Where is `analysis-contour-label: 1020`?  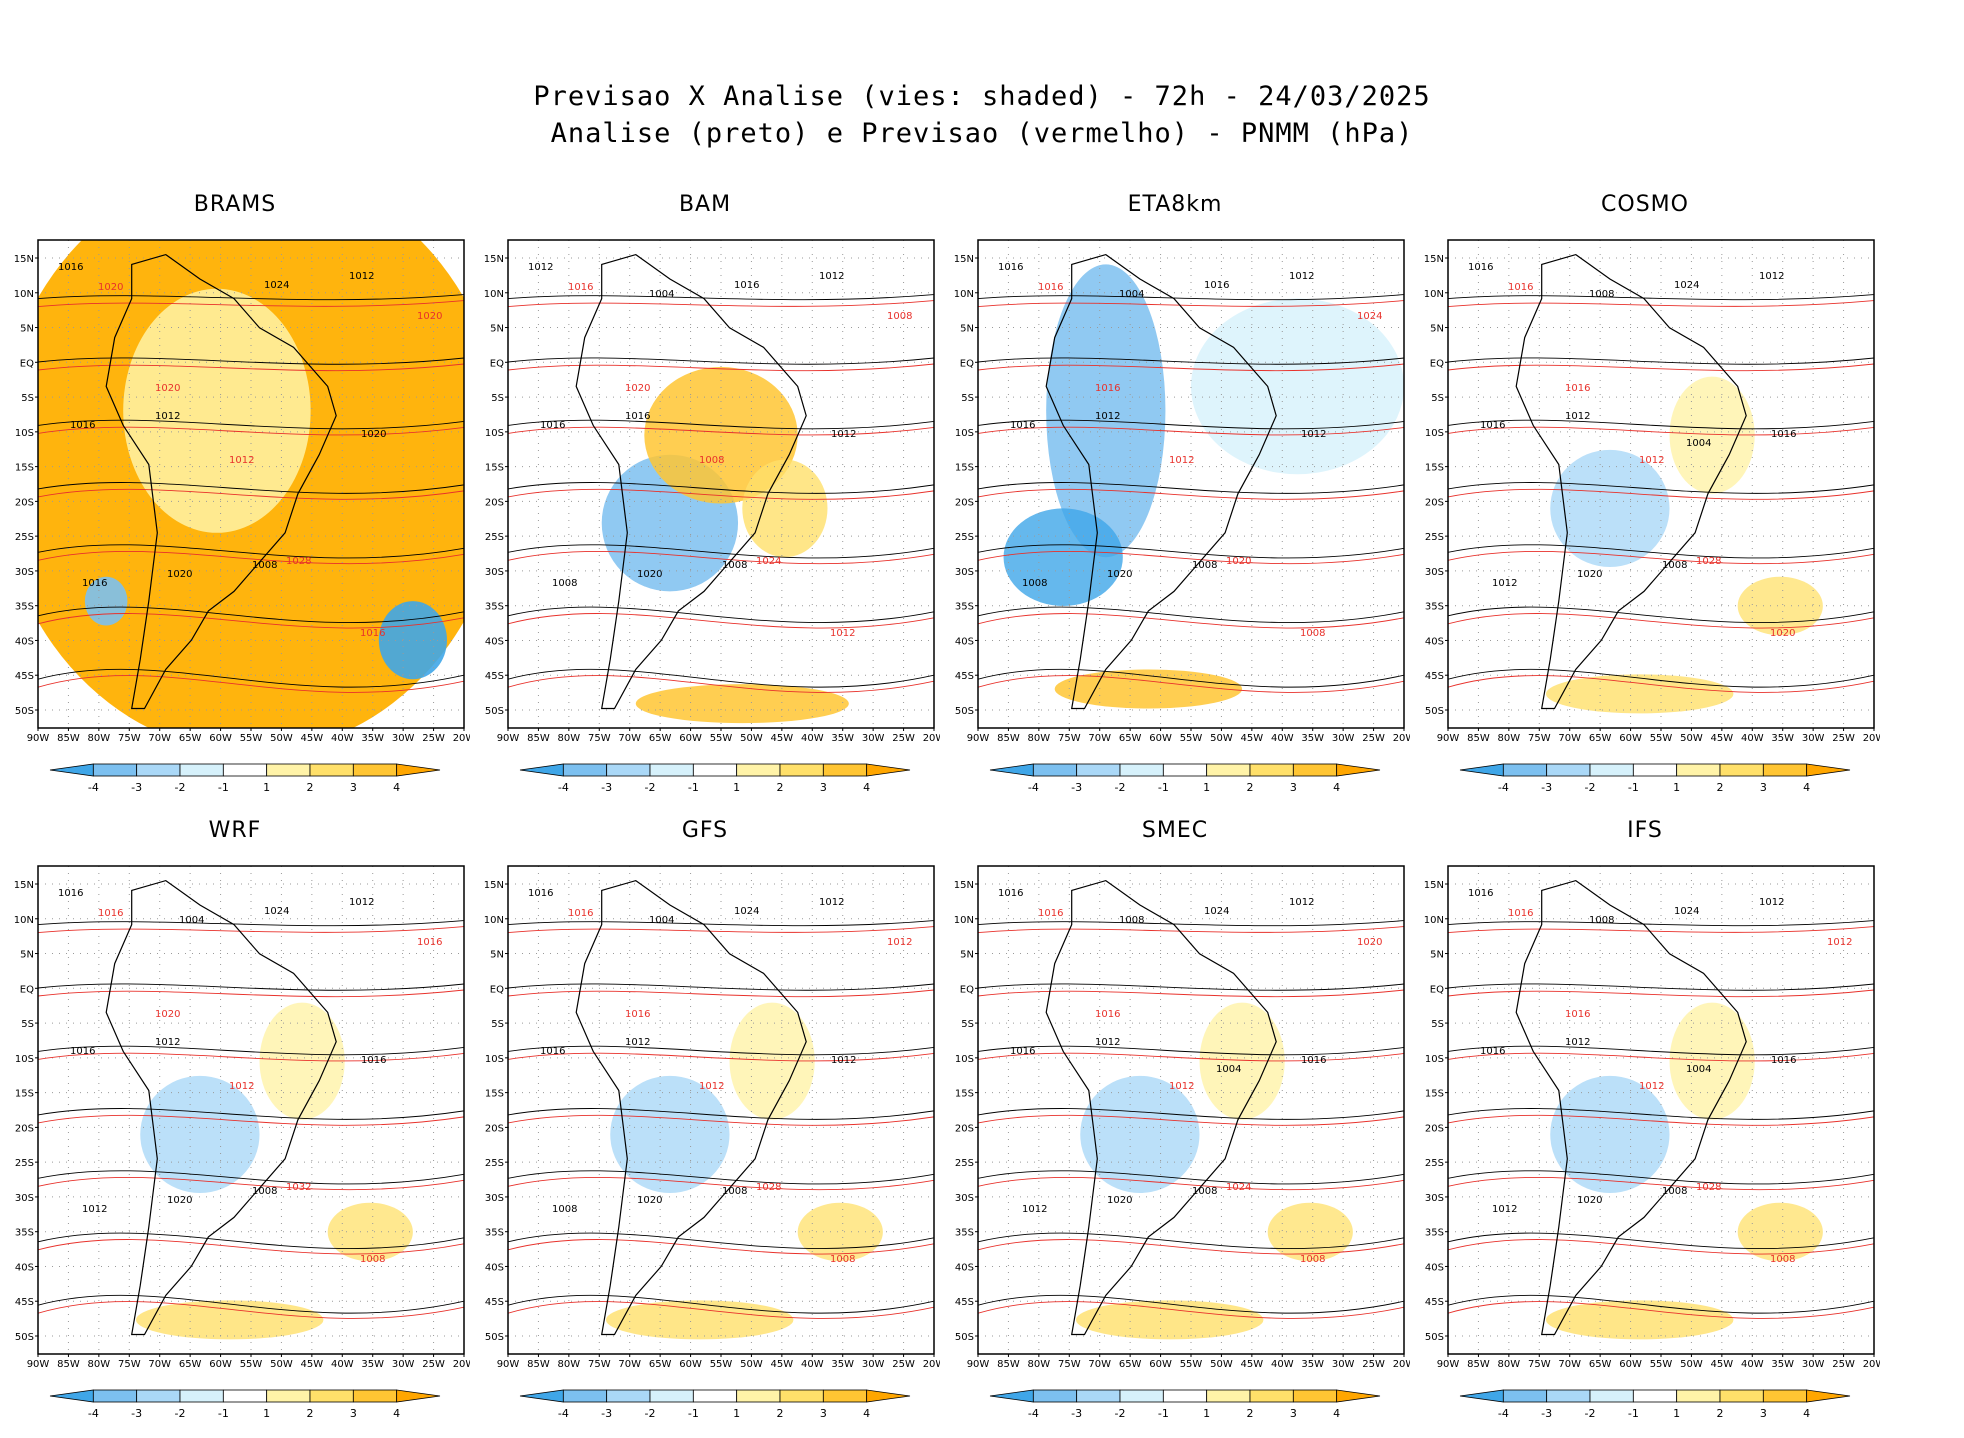 analysis-contour-label: 1020 is located at coordinates (179, 574).